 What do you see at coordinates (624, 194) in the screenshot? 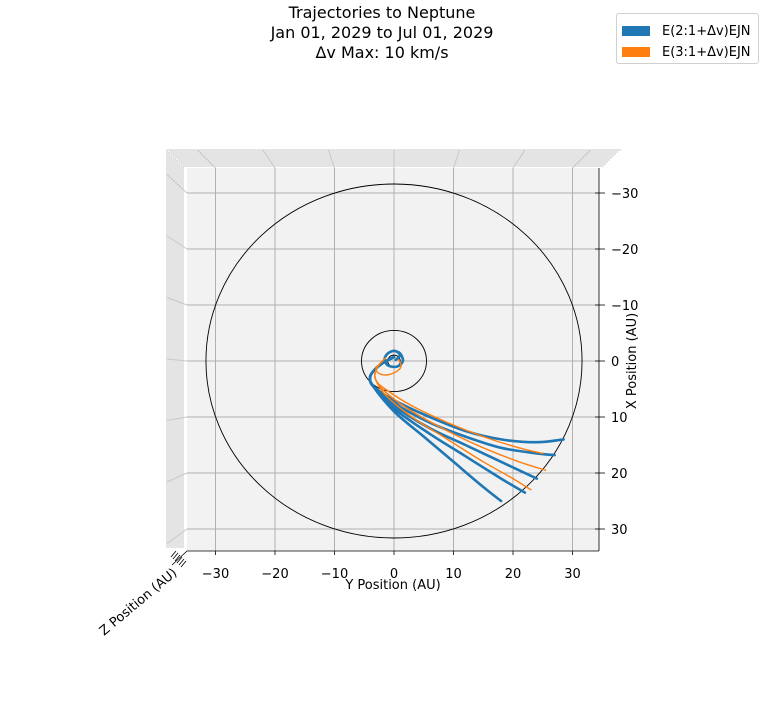
I see `x-tick-label-0: −30` at bounding box center [624, 194].